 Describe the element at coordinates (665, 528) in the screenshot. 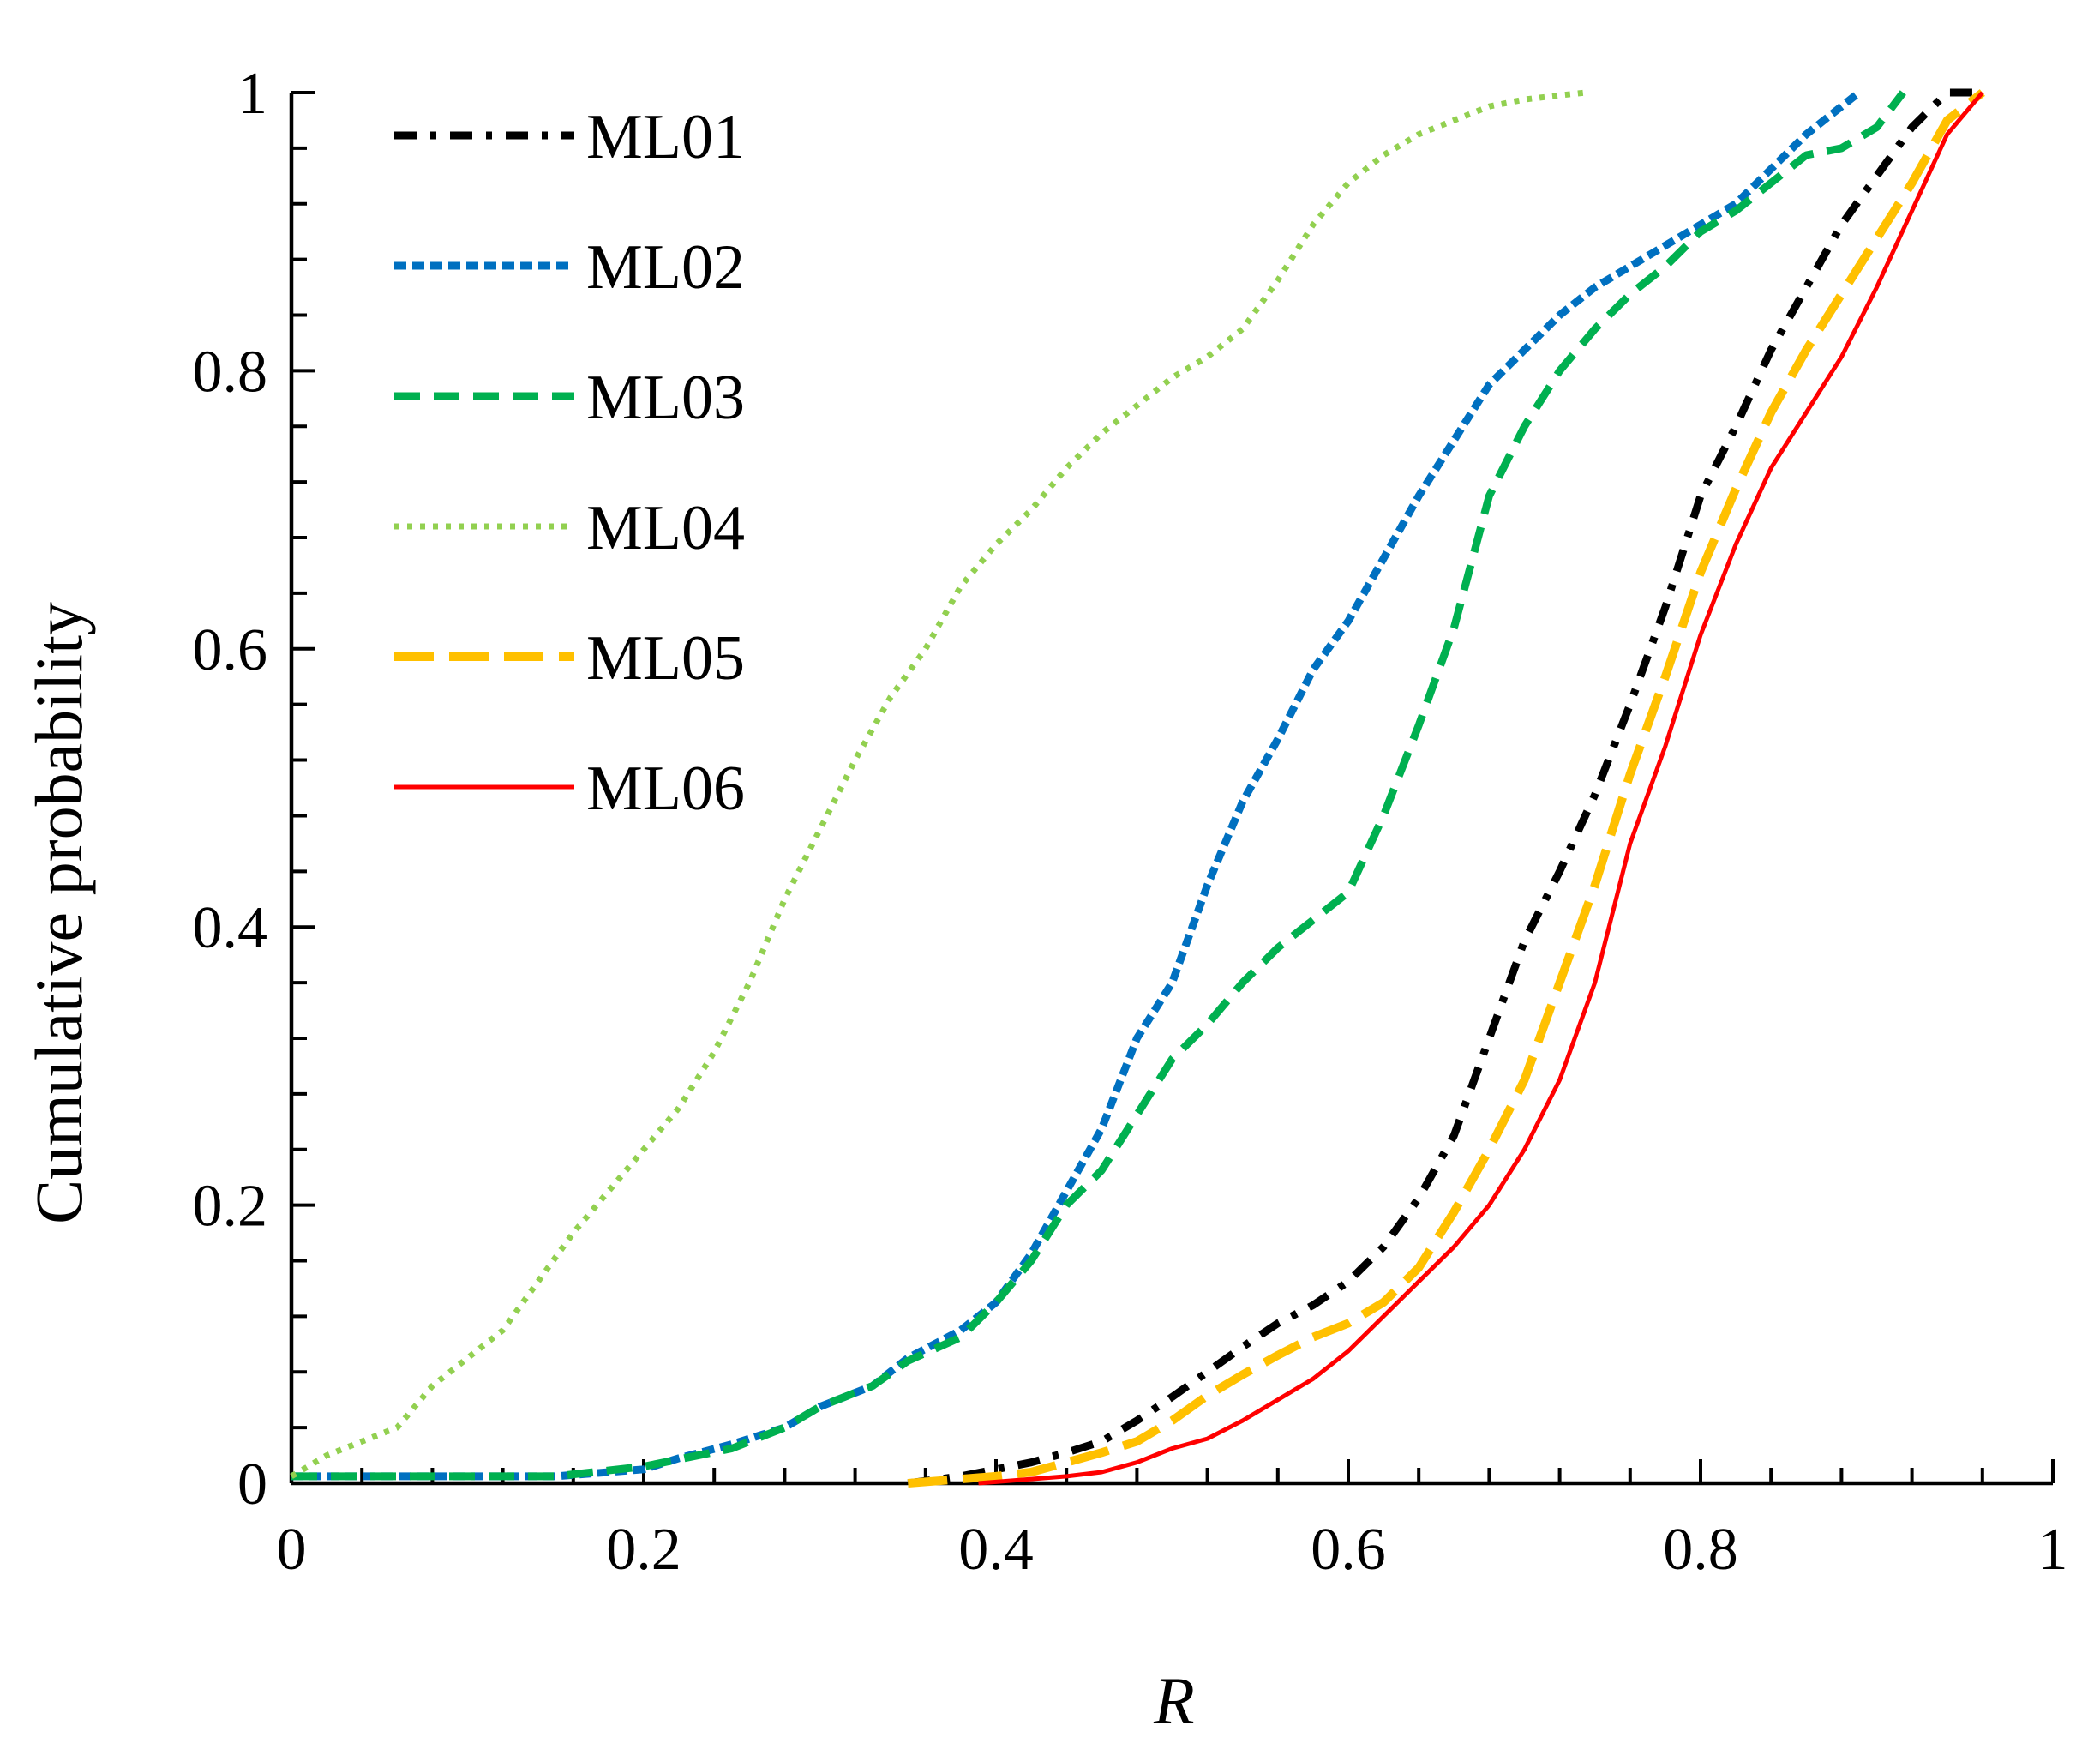

I see `legend-label-ml04: ML04` at that location.